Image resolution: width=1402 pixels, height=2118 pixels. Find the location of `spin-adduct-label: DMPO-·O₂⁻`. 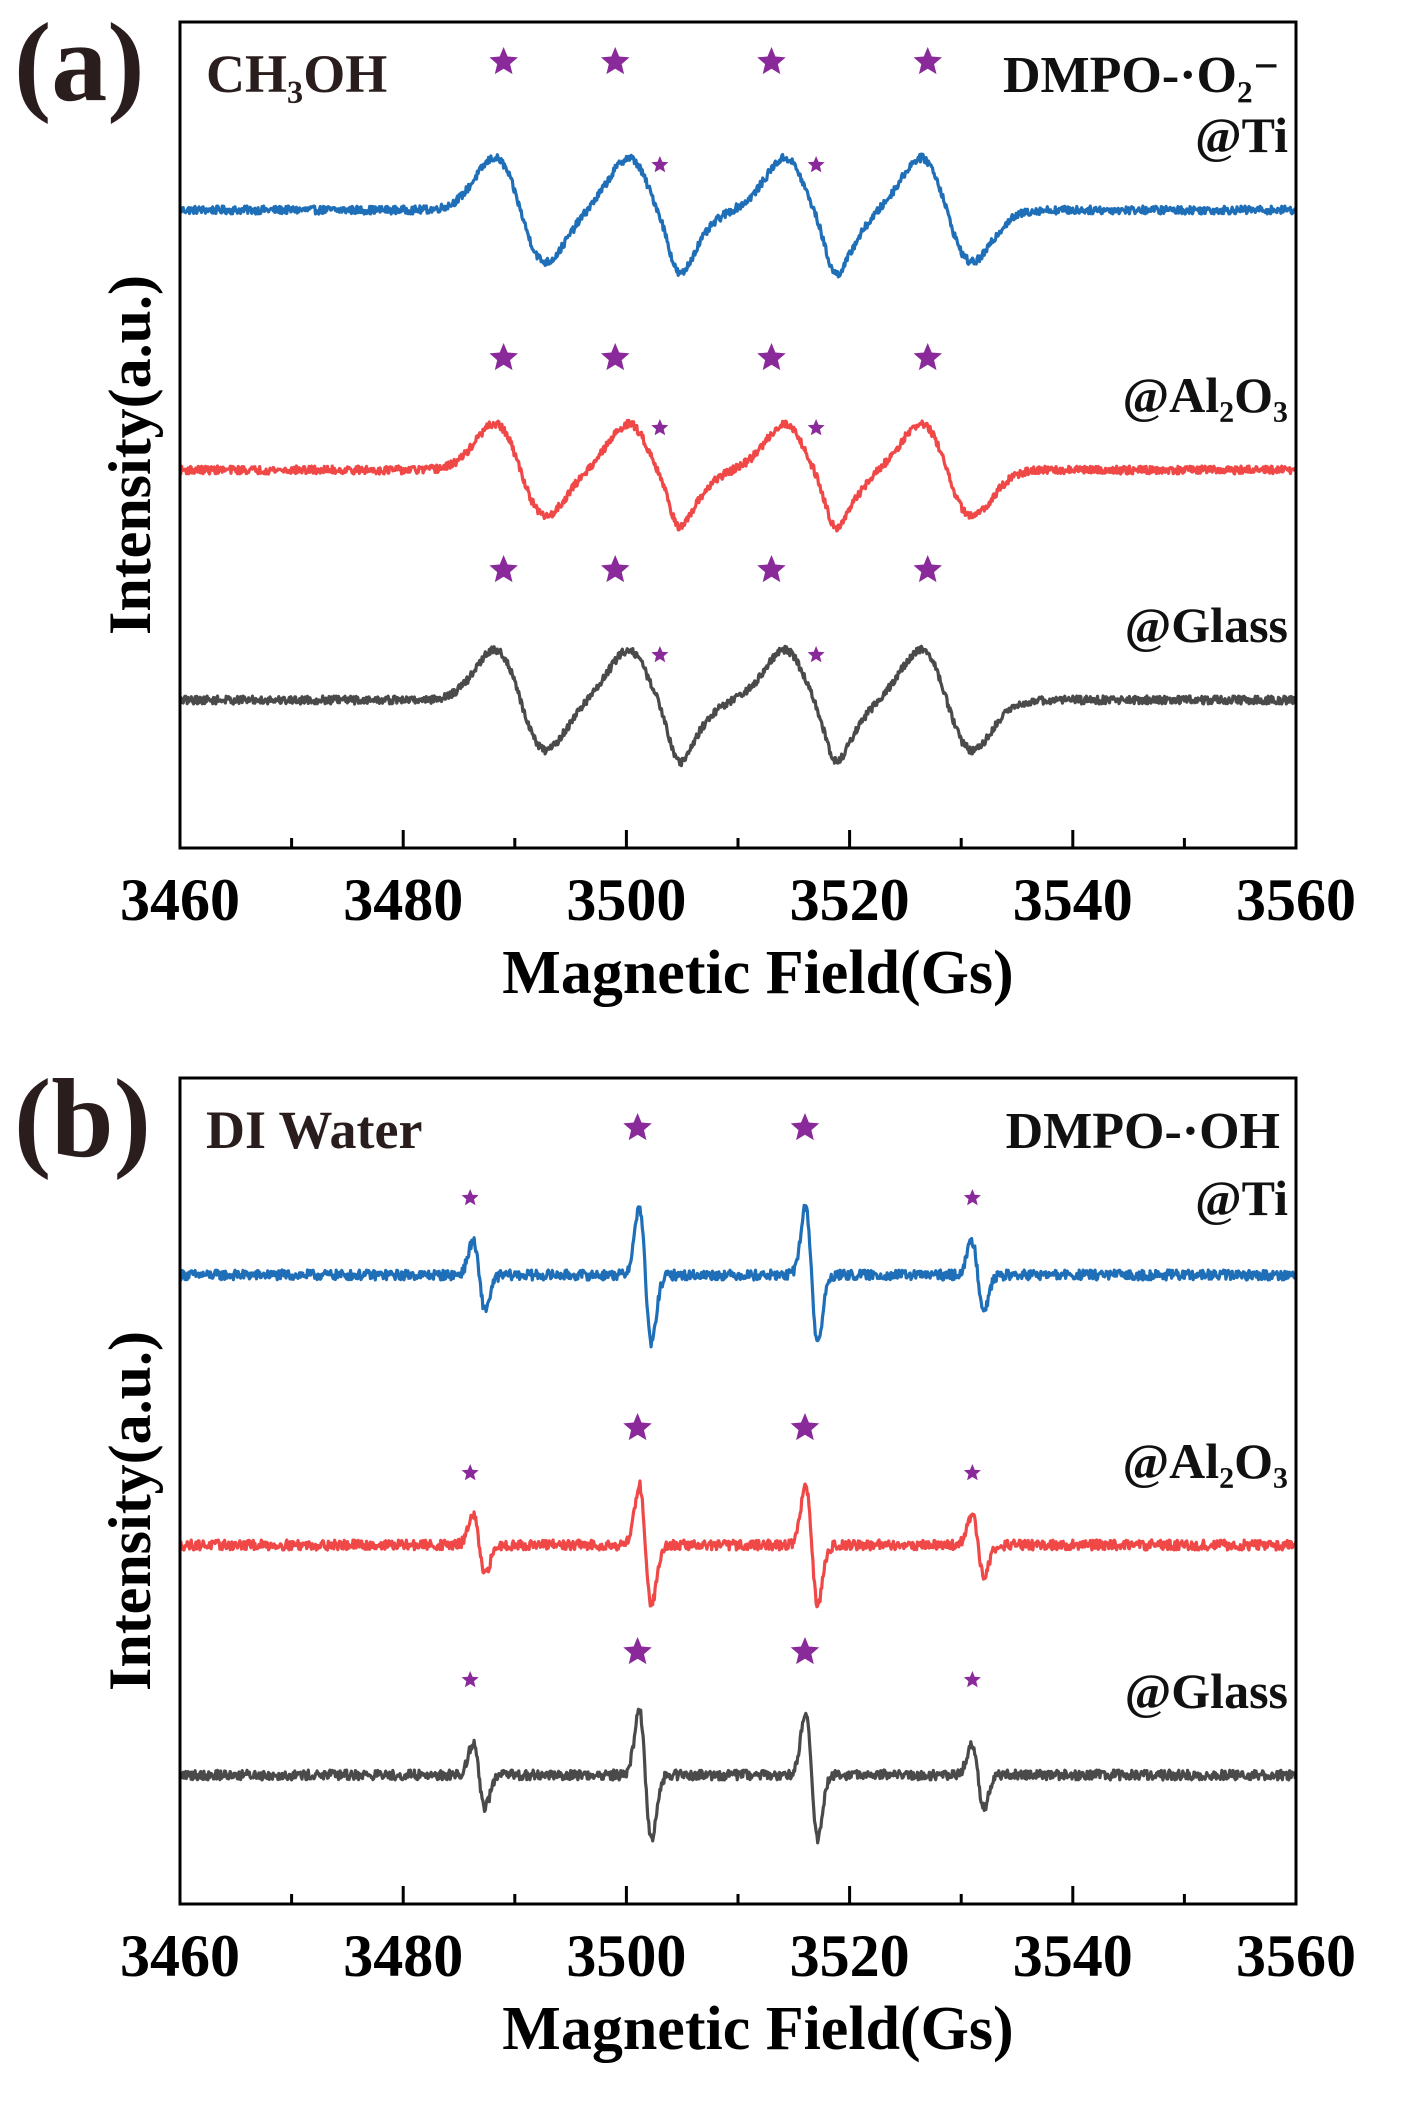

spin-adduct-label: DMPO-·O₂⁻ is located at coordinates (1141, 75).